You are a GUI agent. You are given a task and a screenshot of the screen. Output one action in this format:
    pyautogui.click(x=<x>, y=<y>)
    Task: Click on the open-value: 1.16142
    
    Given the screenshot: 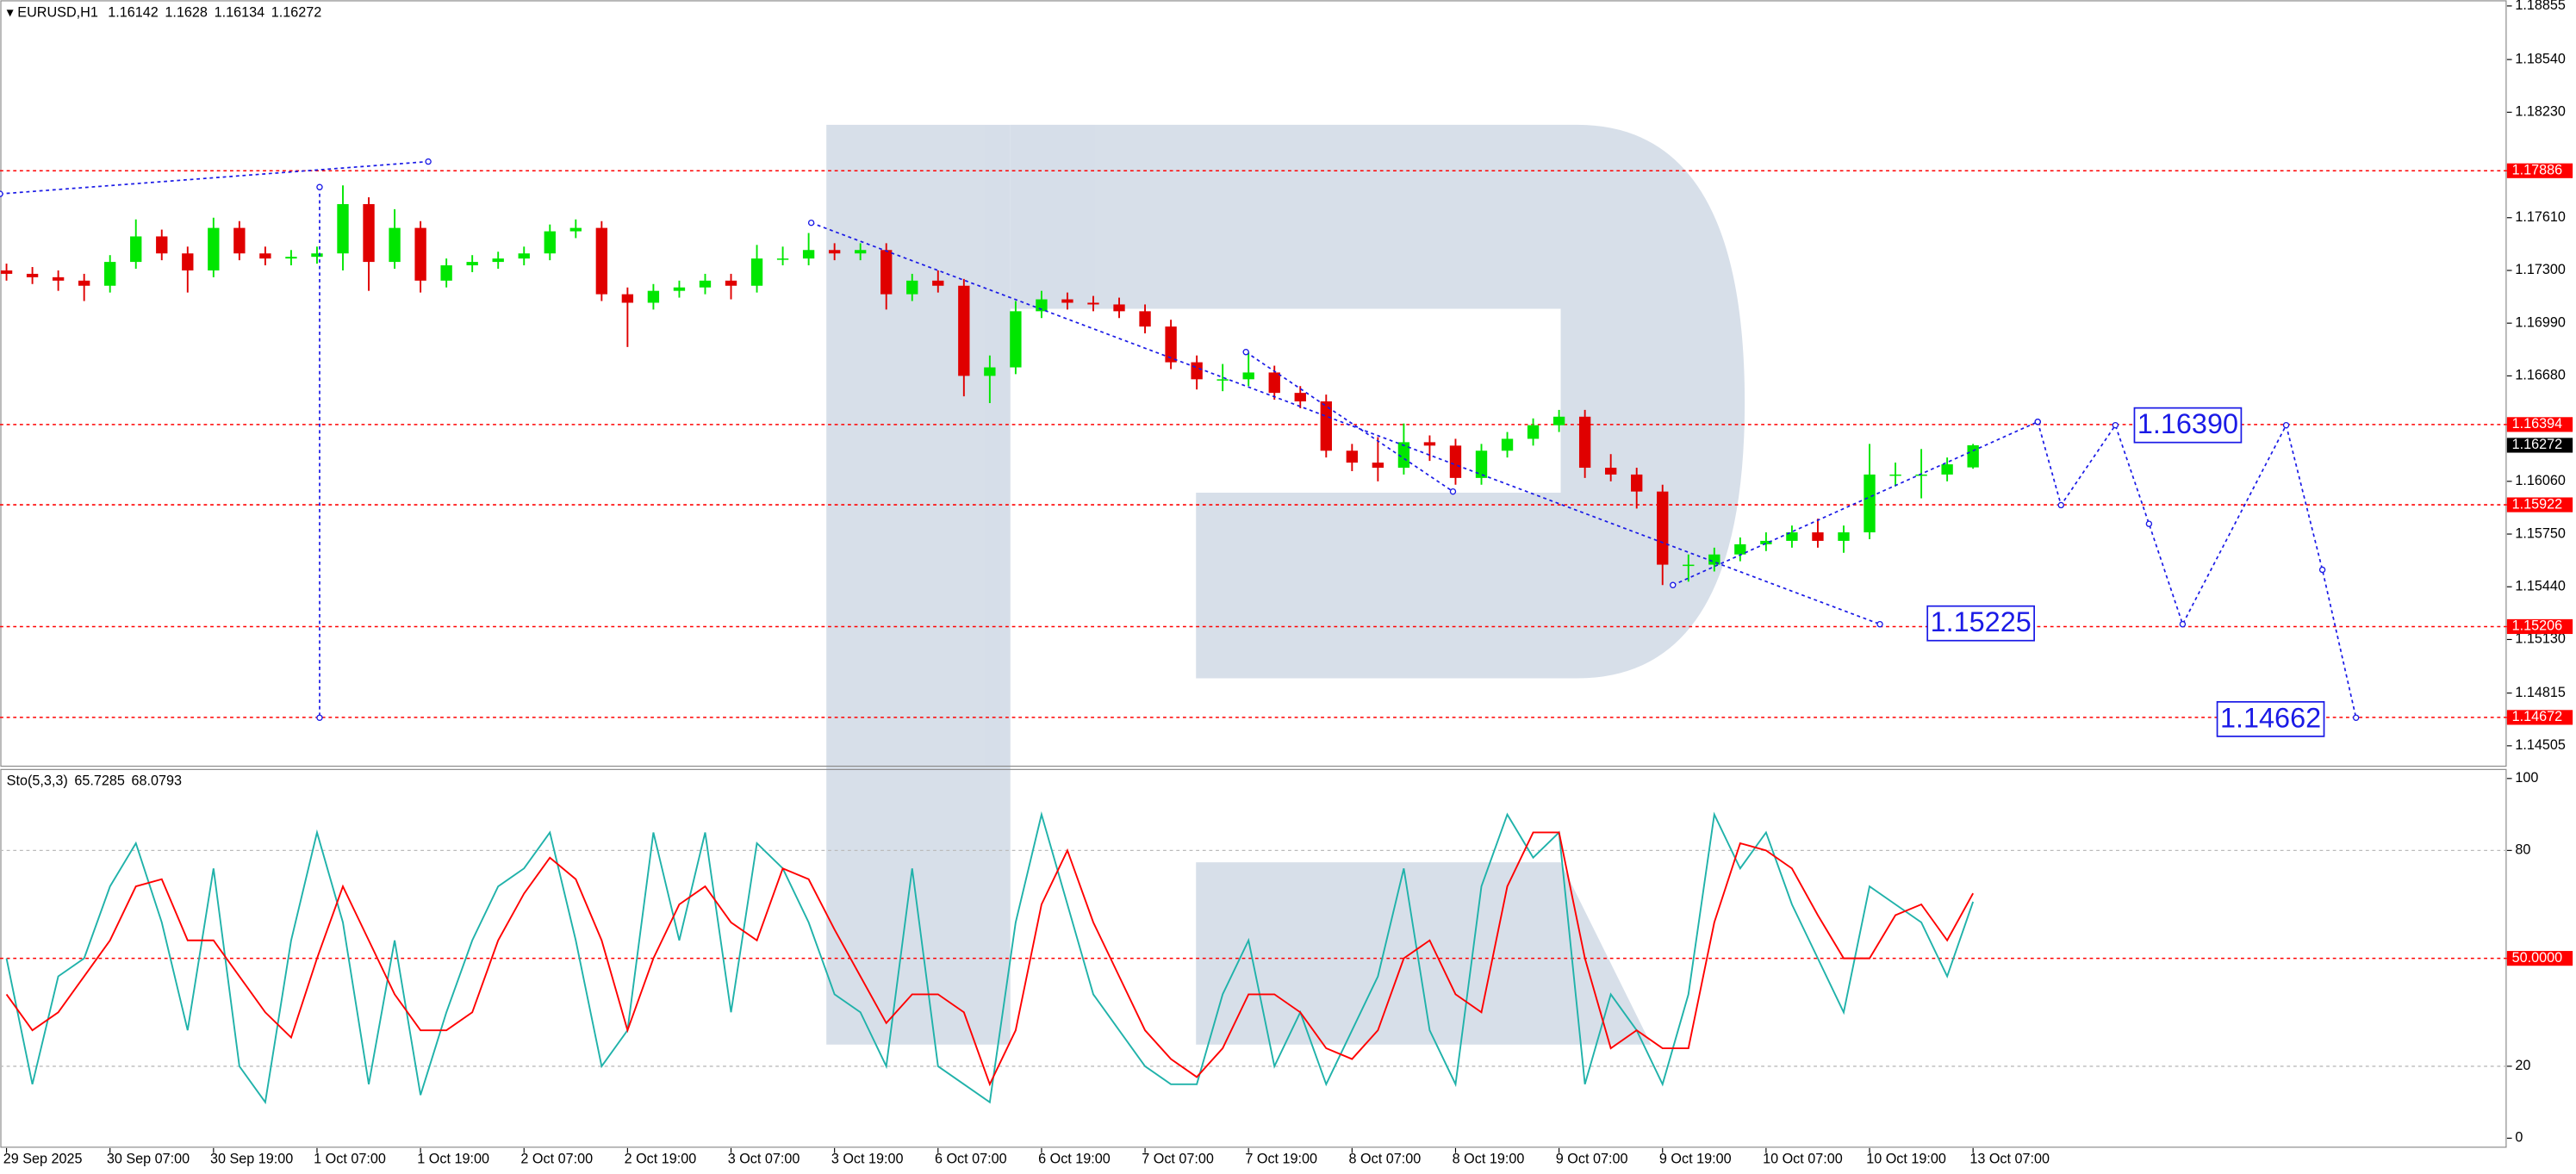 What is the action you would take?
    pyautogui.click(x=134, y=13)
    